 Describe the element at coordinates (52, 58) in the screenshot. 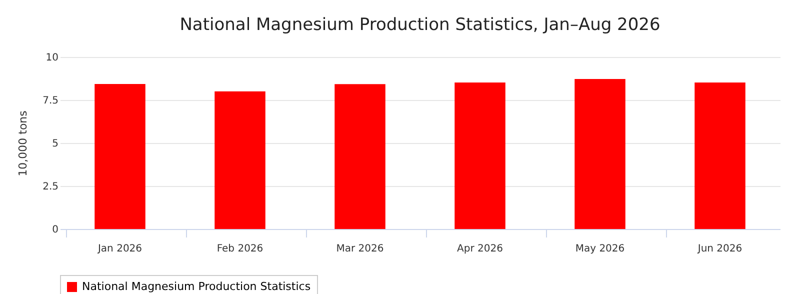

I see `y-tick-label: 10` at that location.